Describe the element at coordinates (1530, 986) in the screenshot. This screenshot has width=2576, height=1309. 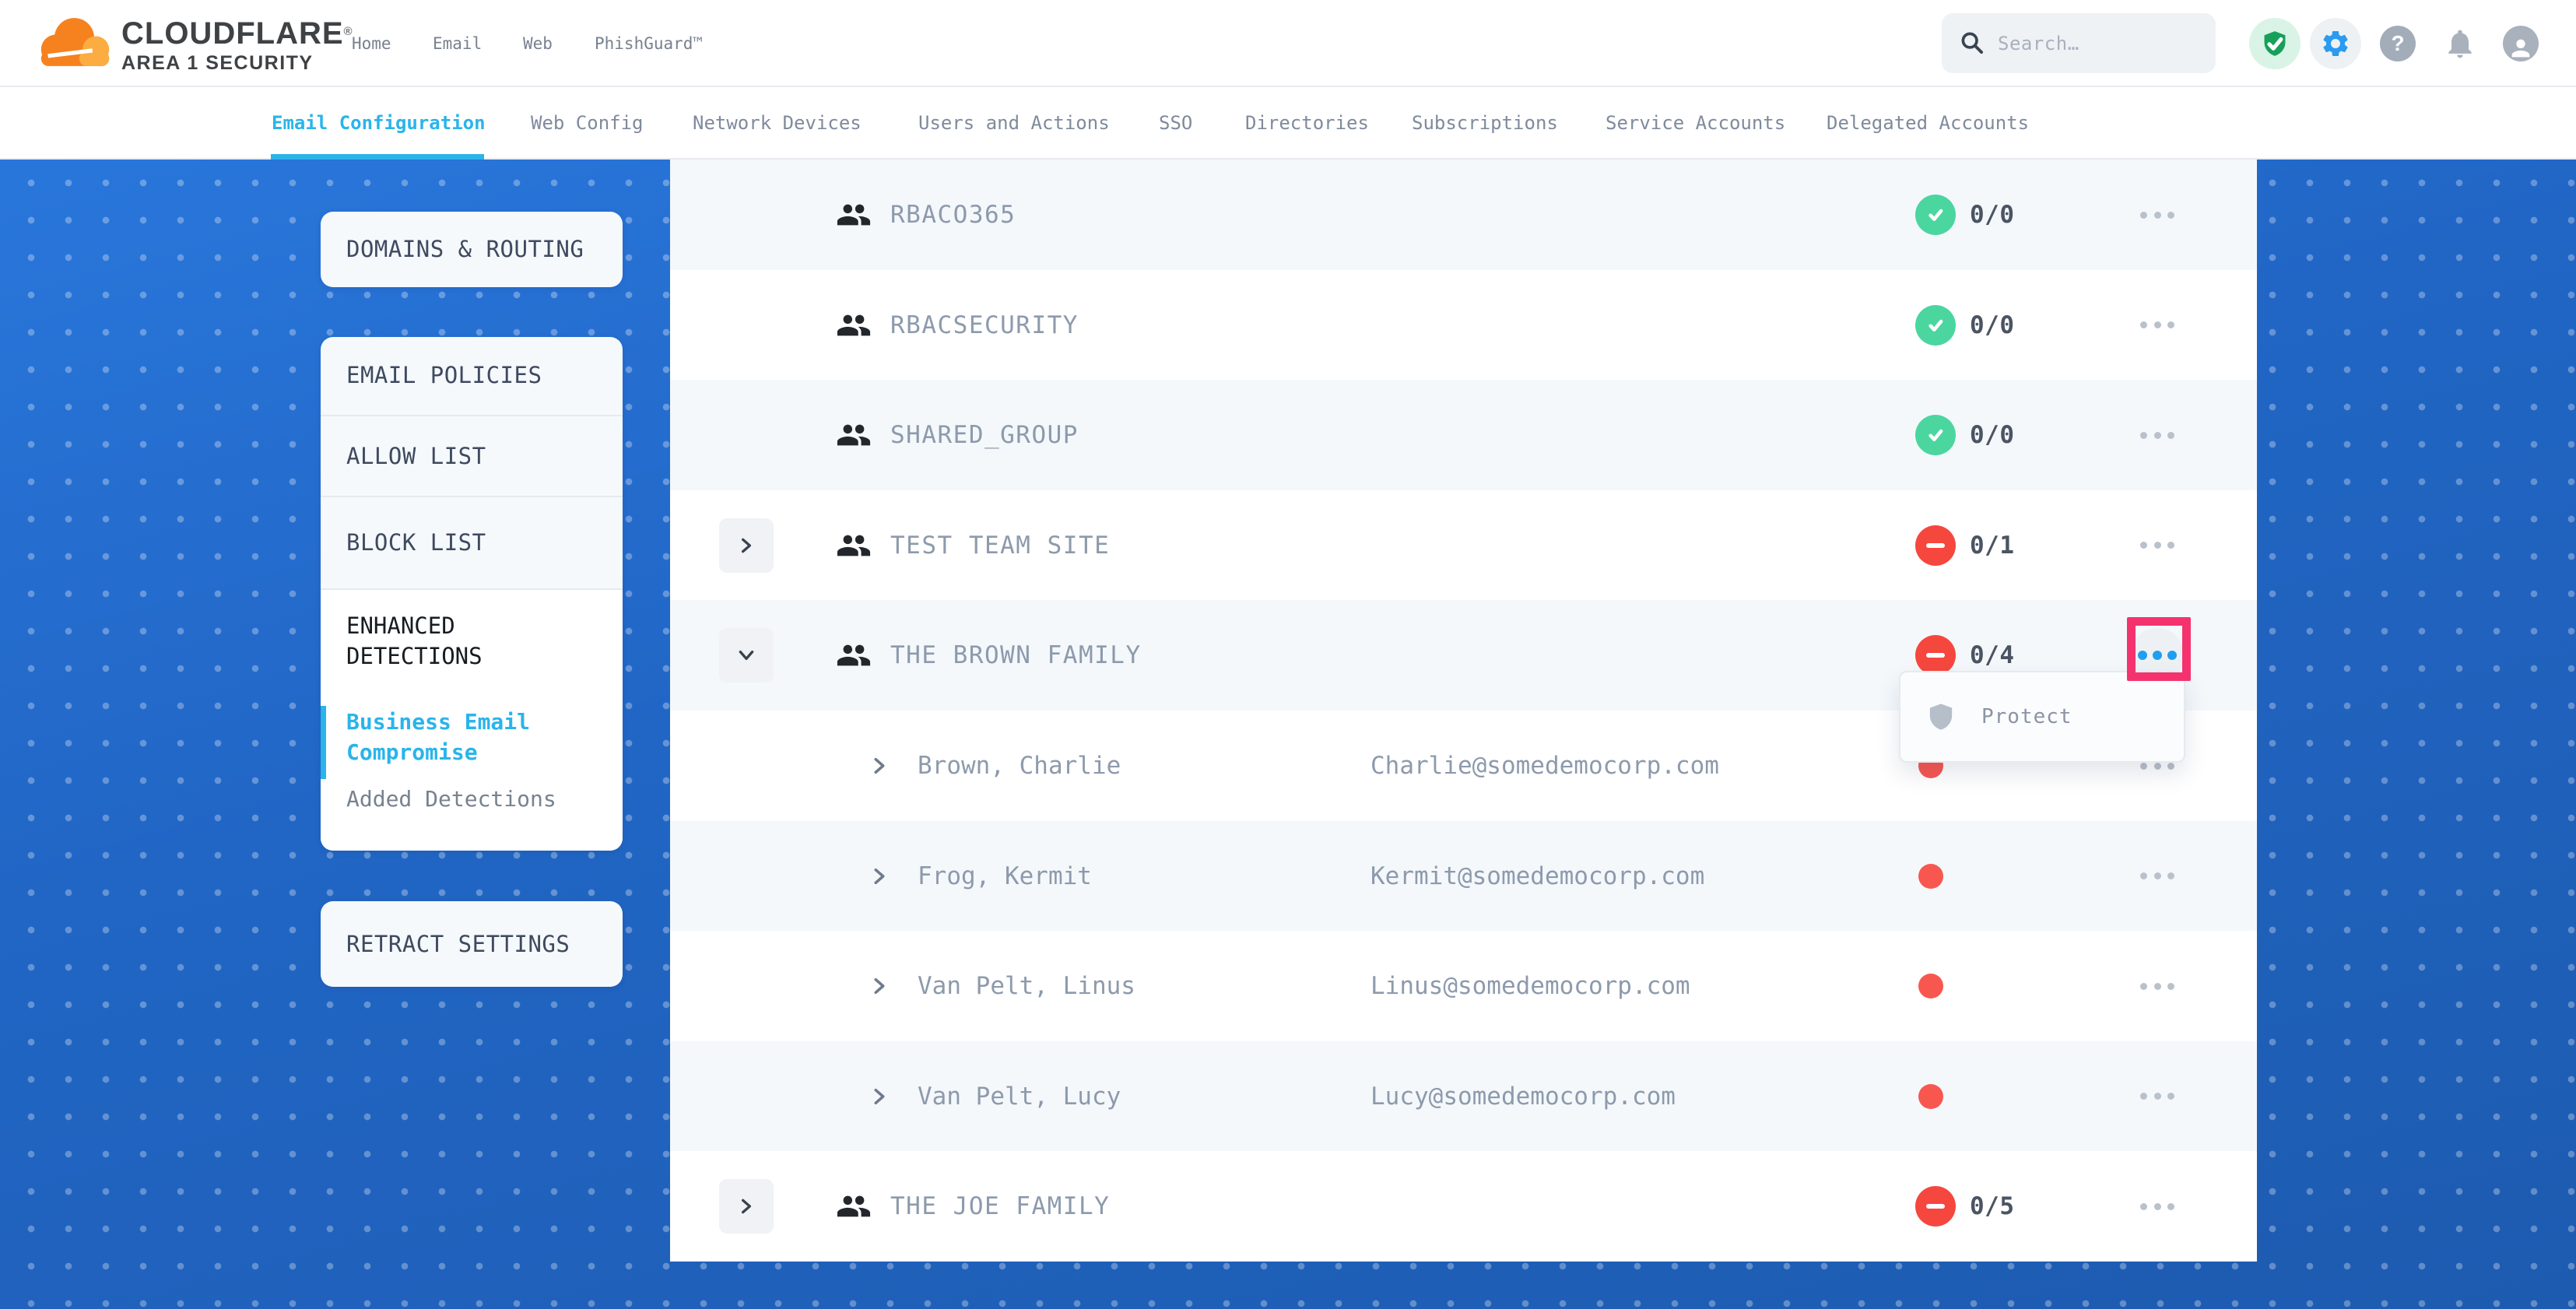
I see `member-email: Linus@somedemocorp.com` at that location.